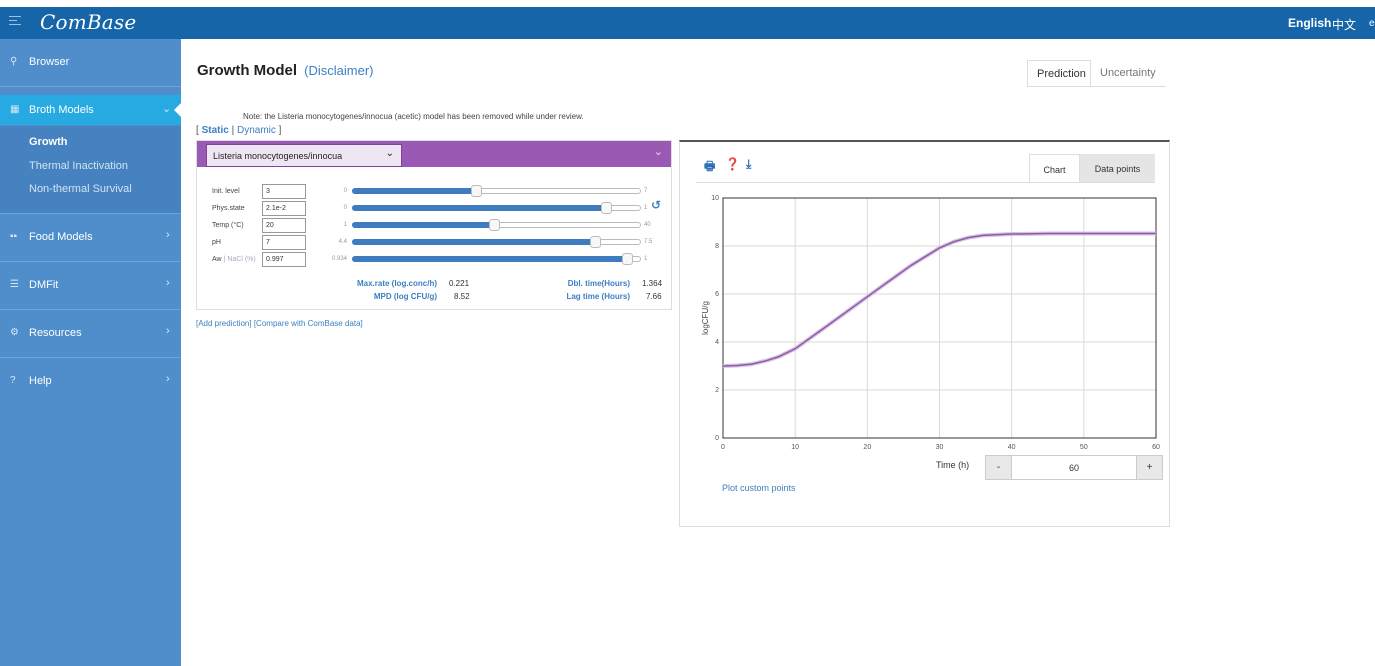 The image size is (1375, 666). Describe the element at coordinates (658, 152) in the screenshot. I see `collapse-chevron-icon: ⌄` at that location.